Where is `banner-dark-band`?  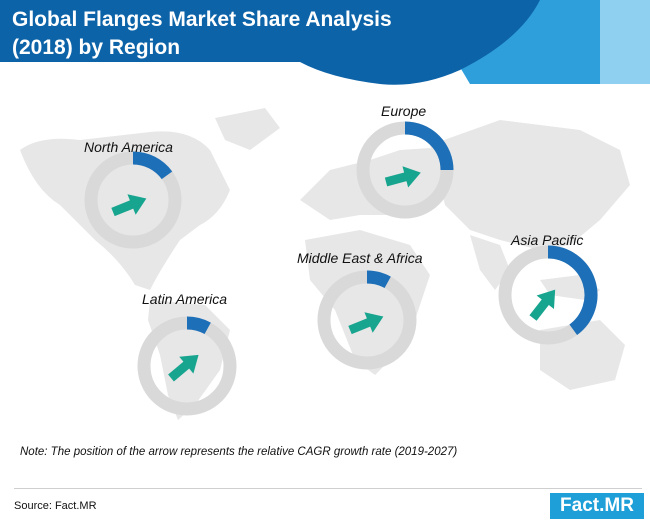
banner-dark-band is located at coordinates (270, 42).